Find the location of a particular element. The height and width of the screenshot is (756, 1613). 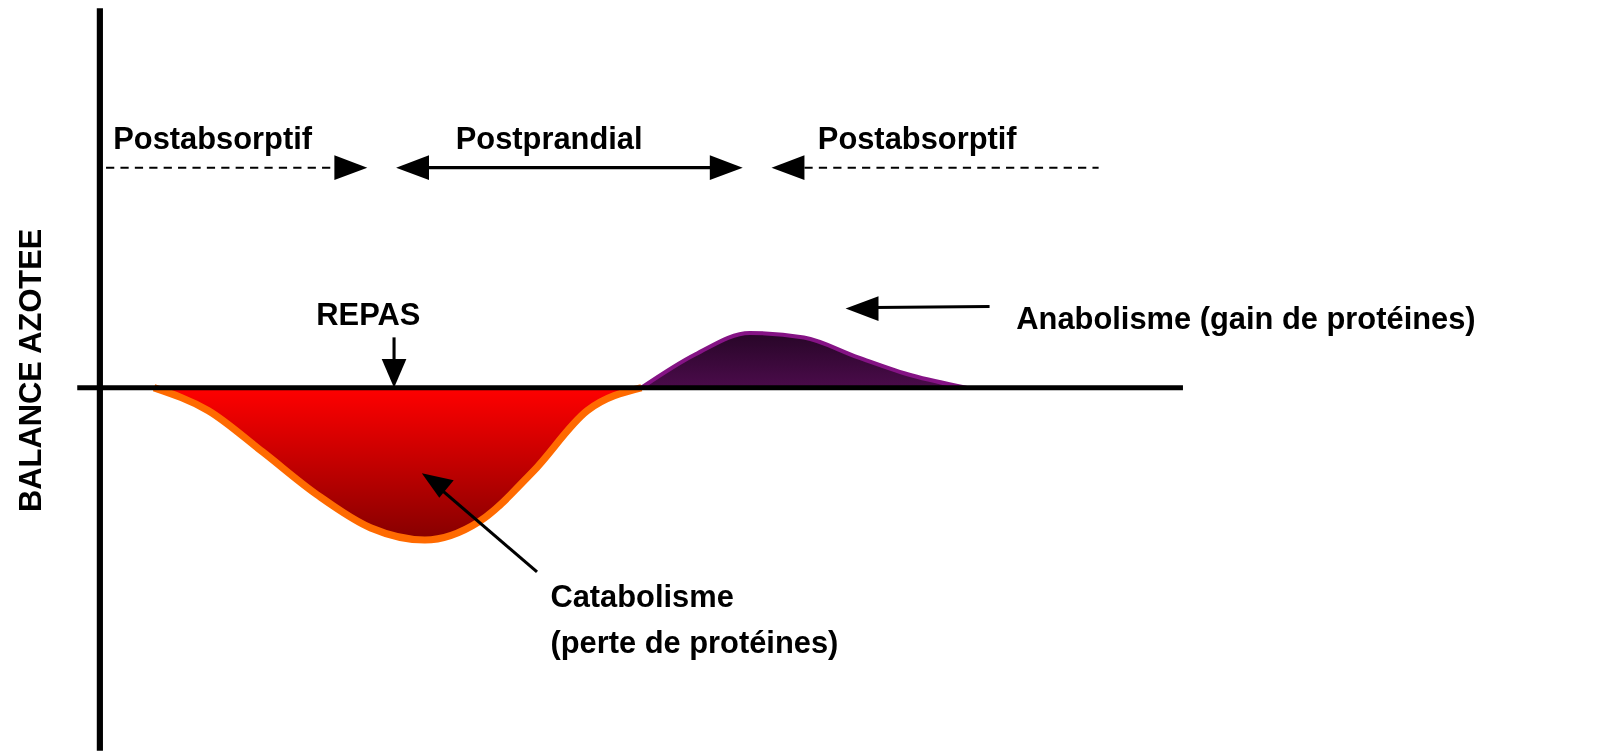

annotation: Anabolisme (gain de protéines) is located at coordinates (1246, 319).